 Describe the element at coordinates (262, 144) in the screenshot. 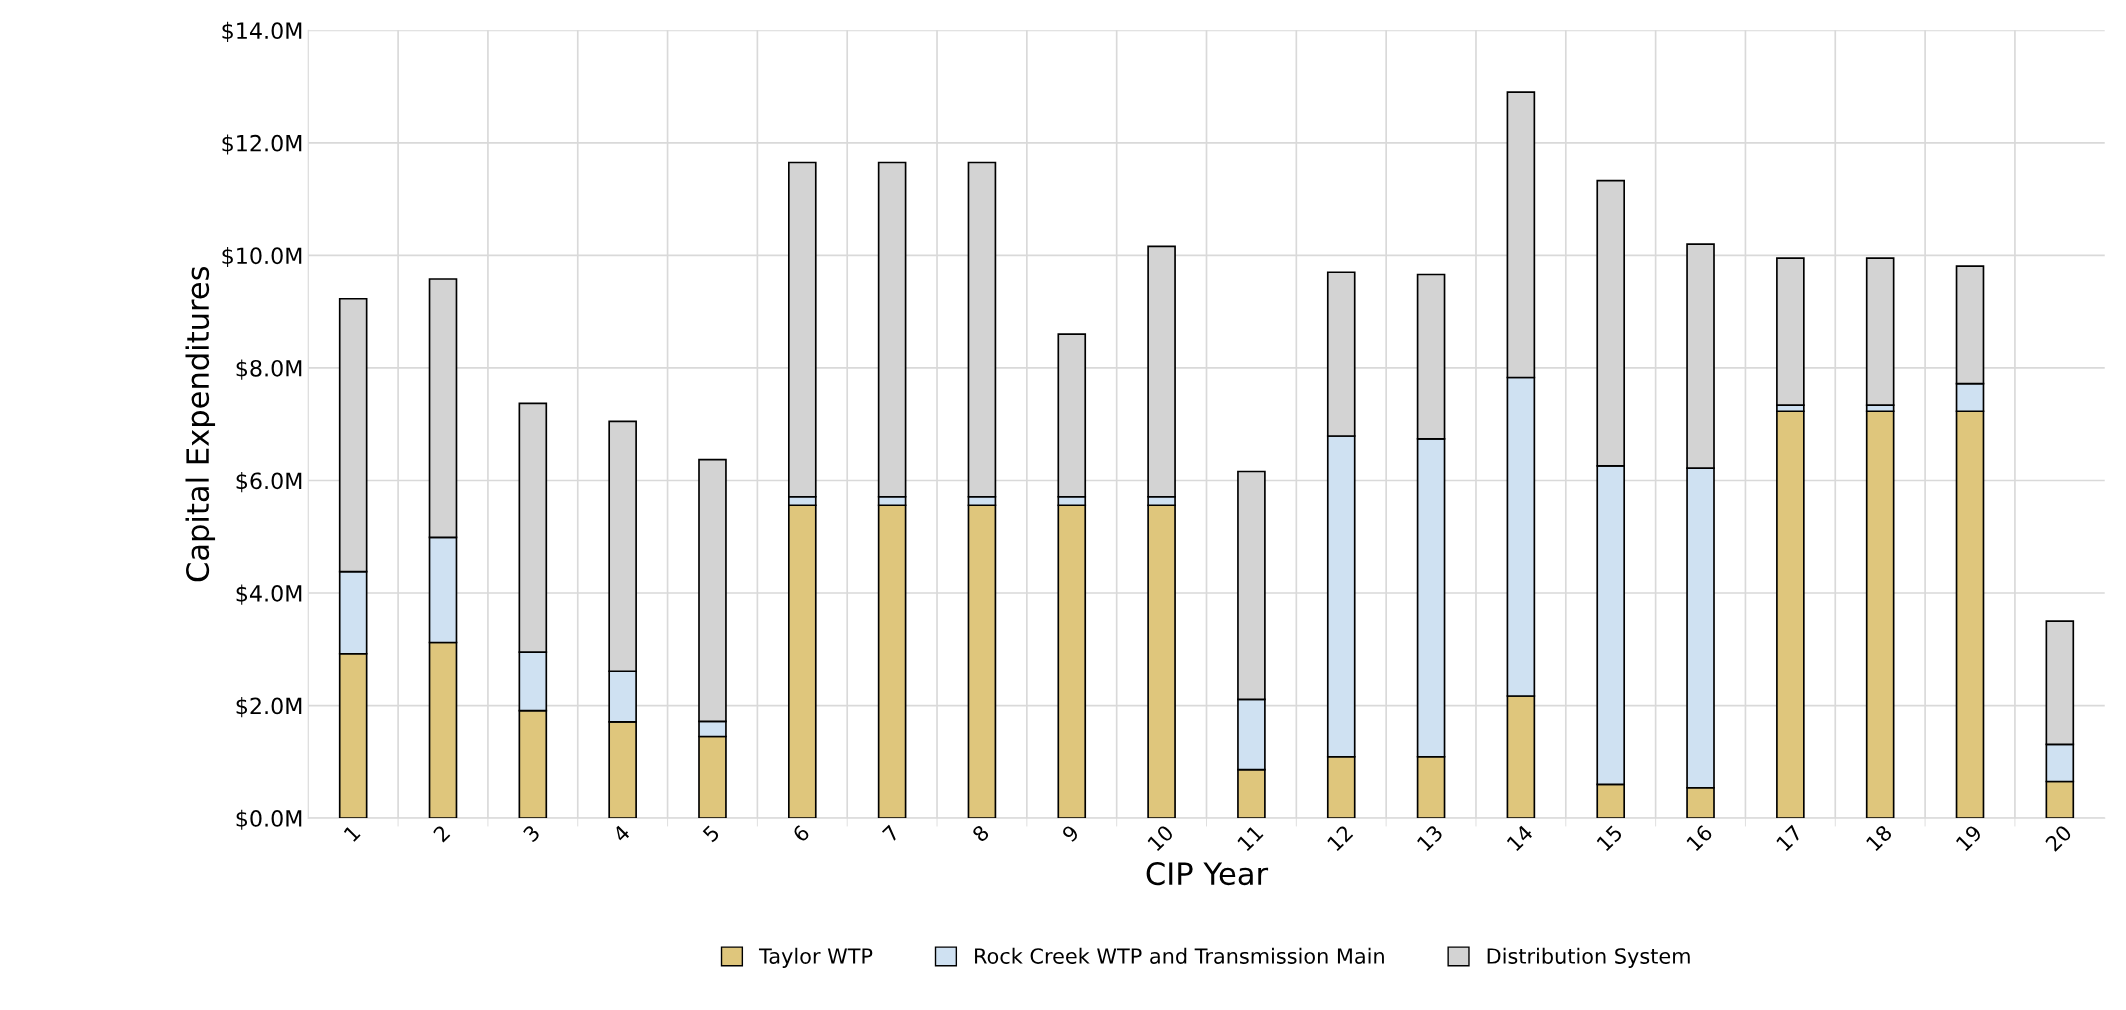

I see `y-tick-label: $12.0M` at that location.